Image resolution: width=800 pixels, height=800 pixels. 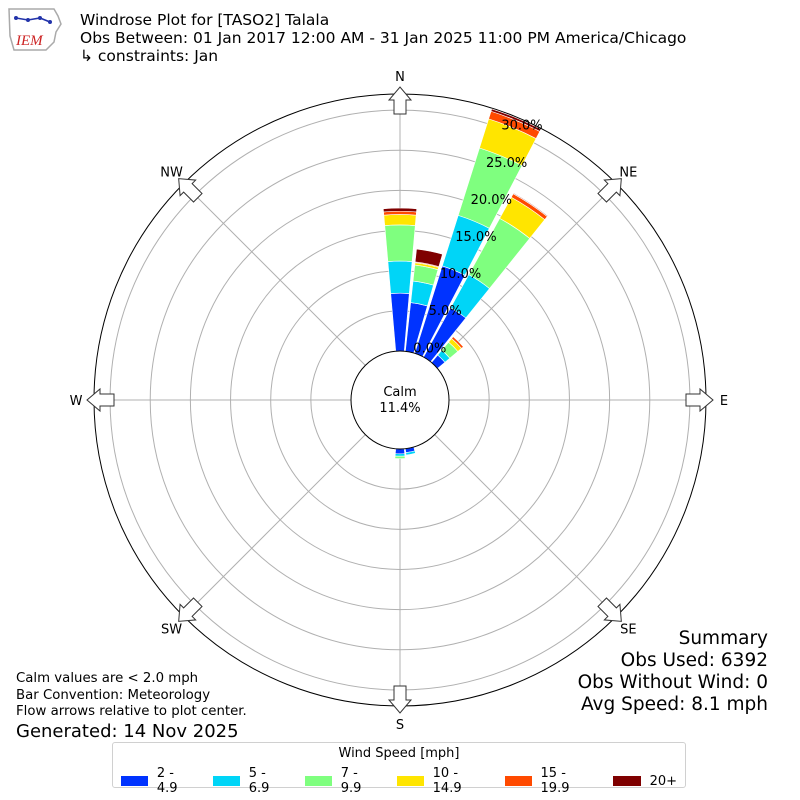 What do you see at coordinates (190, 609) in the screenshot?
I see `flow-arrow-sw` at bounding box center [190, 609].